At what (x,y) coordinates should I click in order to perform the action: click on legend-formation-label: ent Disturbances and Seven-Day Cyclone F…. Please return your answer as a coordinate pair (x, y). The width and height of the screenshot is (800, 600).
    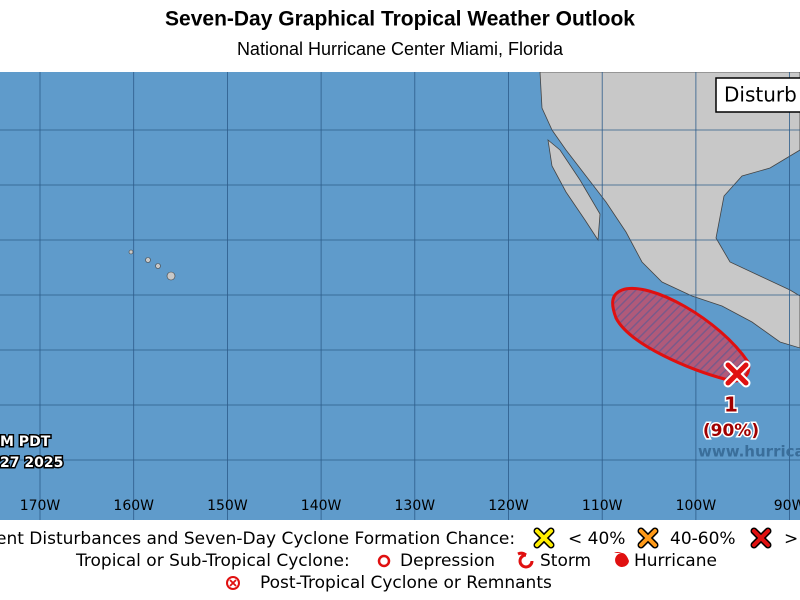
    Looking at the image, I should click on (257, 539).